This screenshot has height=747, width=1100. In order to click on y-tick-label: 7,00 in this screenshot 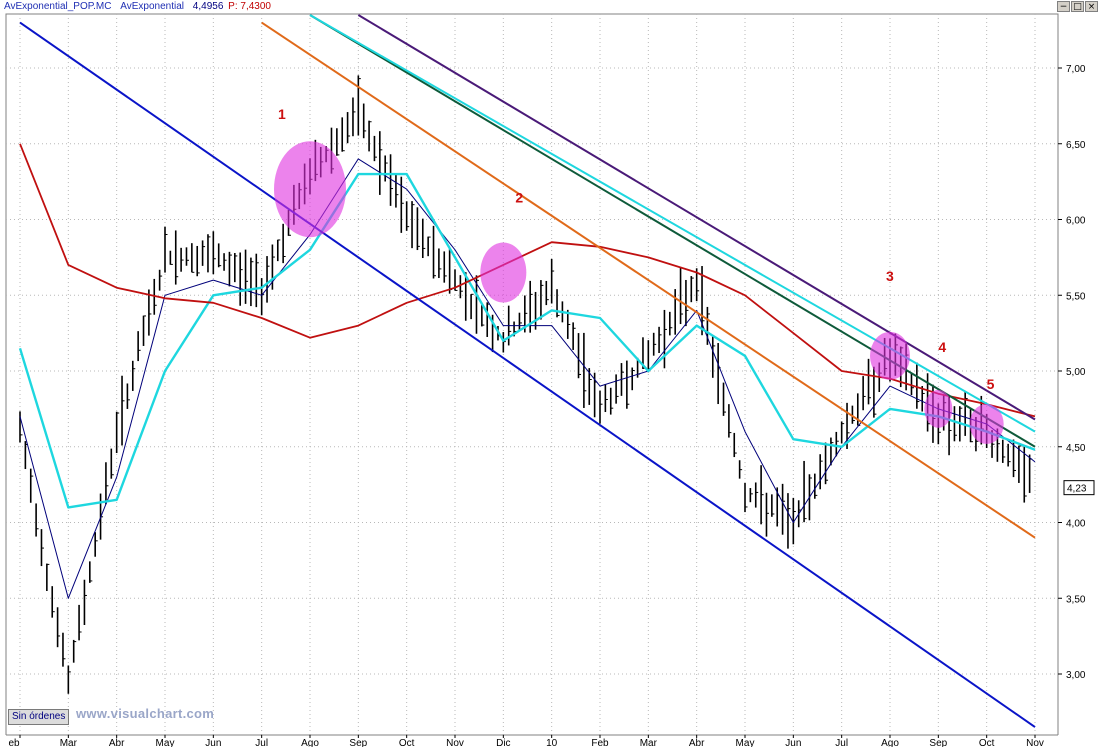, I will do `click(1076, 69)`.